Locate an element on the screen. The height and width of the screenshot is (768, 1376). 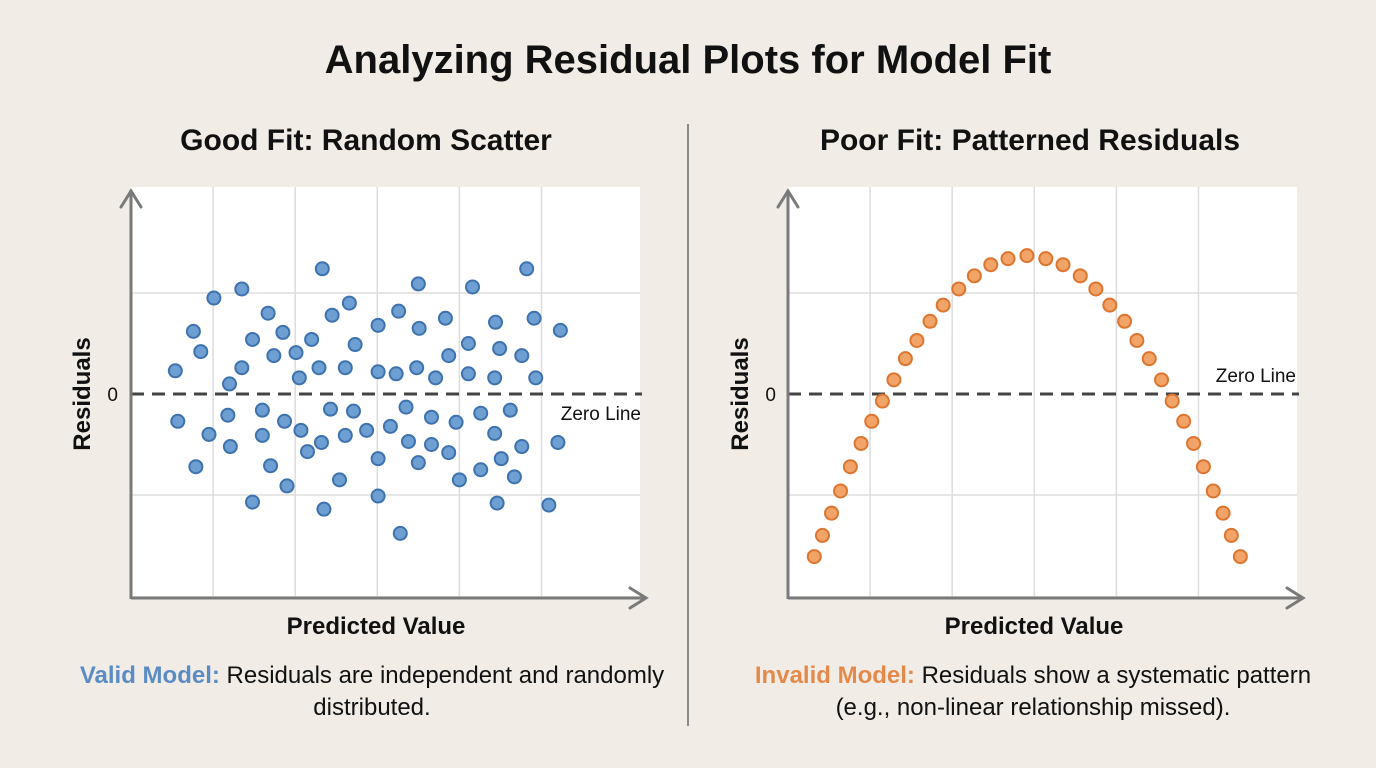
page-title: Analyzing Residual Plots for Model Fit is located at coordinates (688, 60).